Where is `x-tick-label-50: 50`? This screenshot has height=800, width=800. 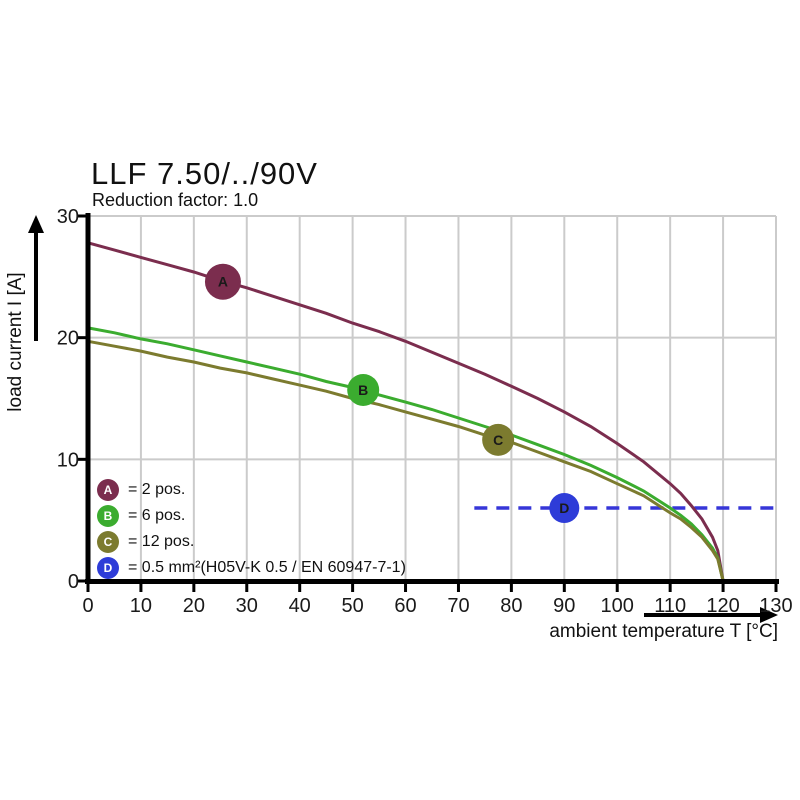 x-tick-label-50: 50 is located at coordinates (352, 606).